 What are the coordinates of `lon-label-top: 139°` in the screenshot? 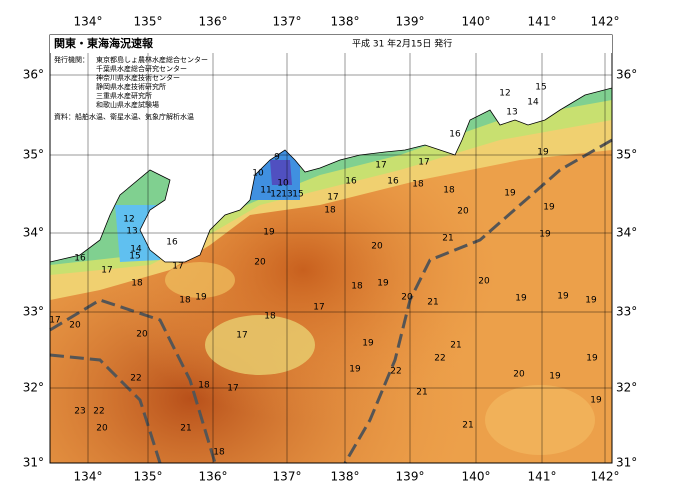 It's located at (410, 22).